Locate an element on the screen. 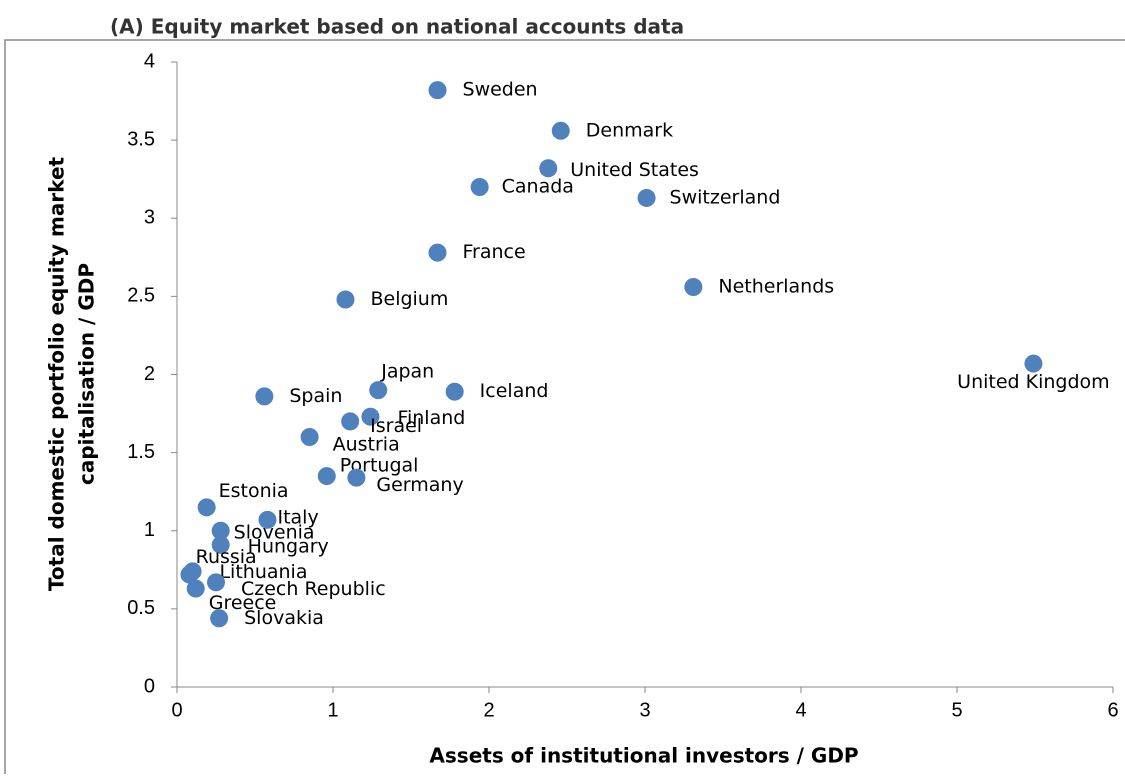 The height and width of the screenshot is (778, 1125). point-label: Italy is located at coordinates (297, 517).